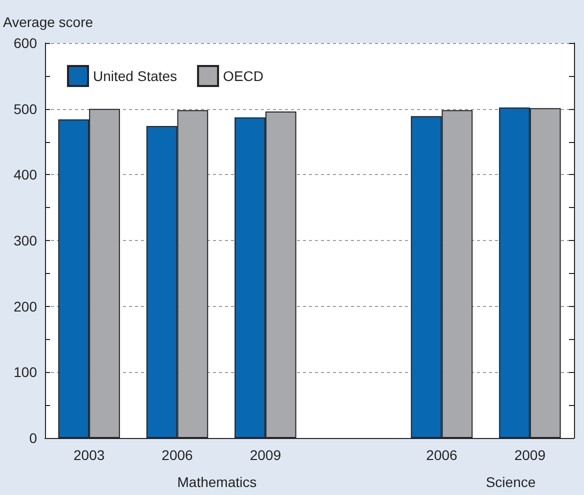 This screenshot has height=495, width=584. I want to click on y-axis-title: Average score, so click(48, 22).